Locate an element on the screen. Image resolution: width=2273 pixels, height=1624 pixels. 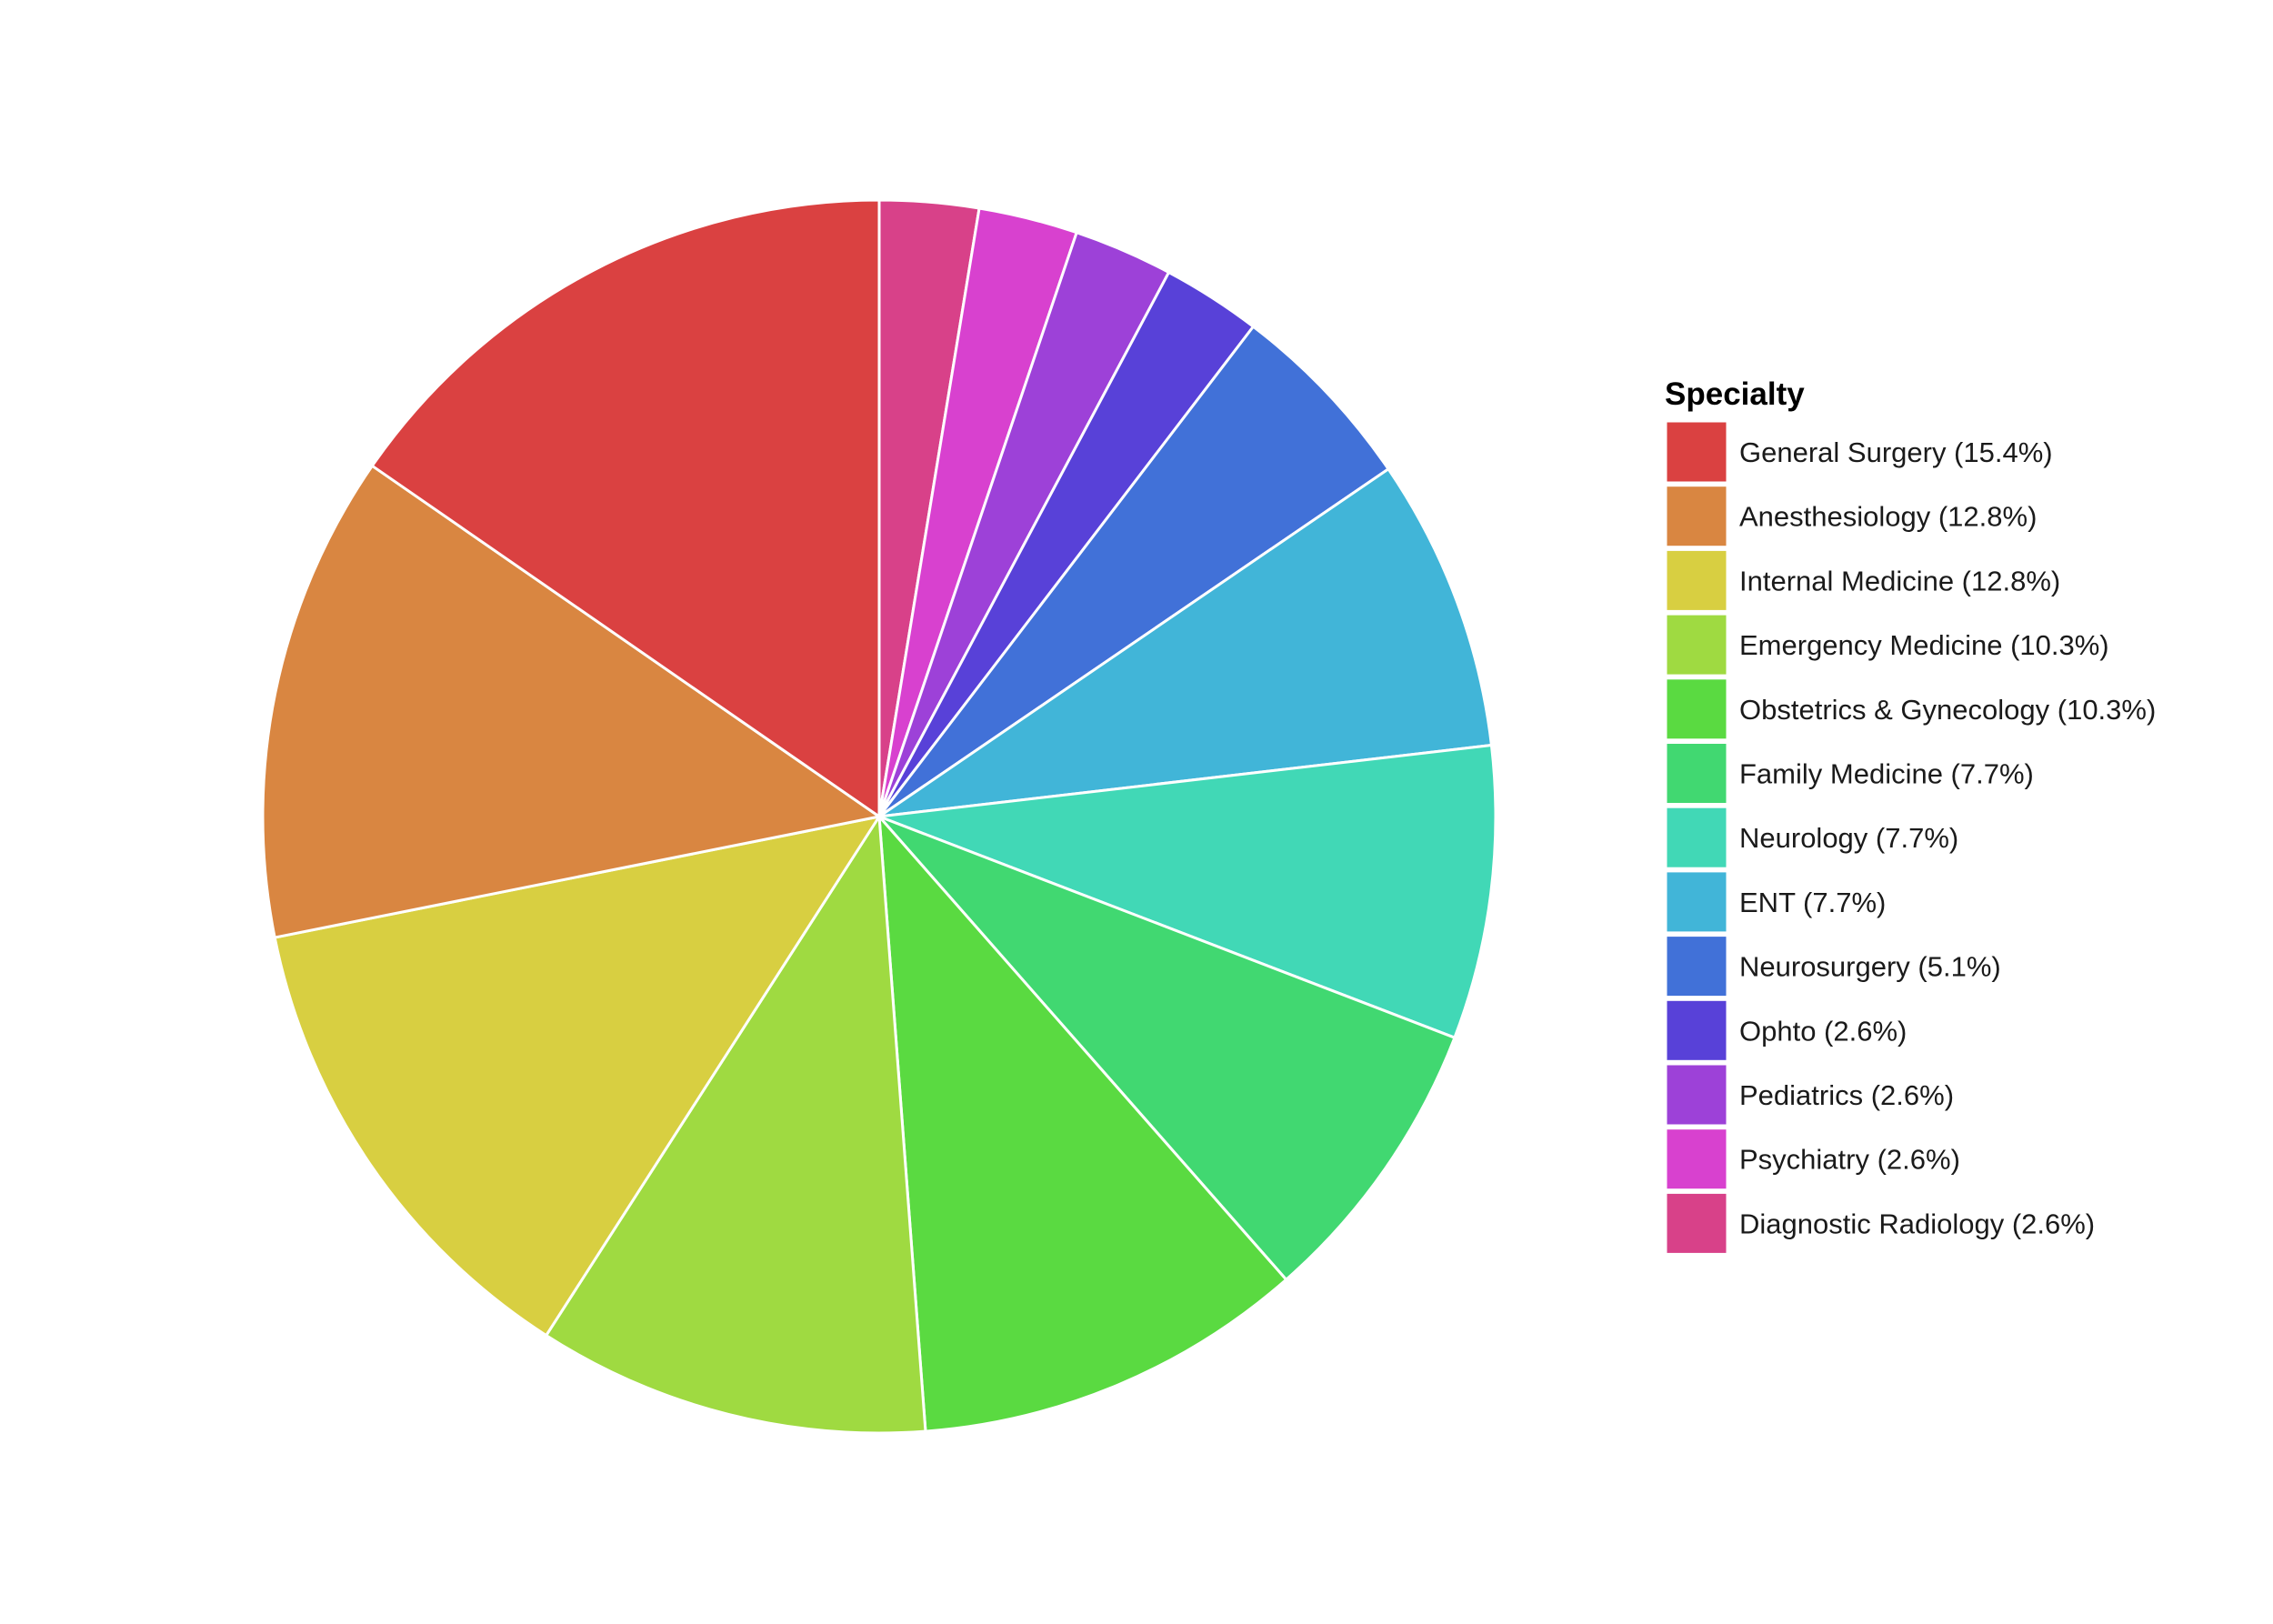
legend-label: Internal Medicine (12.8%) is located at coordinates (1899, 580).